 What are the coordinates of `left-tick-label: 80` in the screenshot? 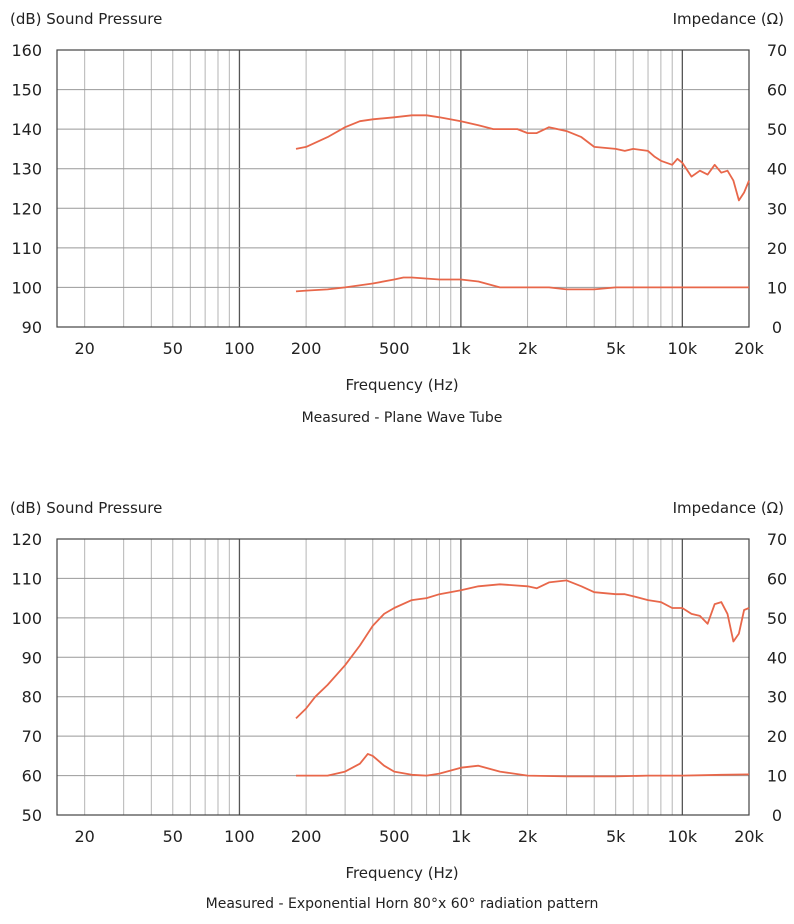 It's located at (32, 697).